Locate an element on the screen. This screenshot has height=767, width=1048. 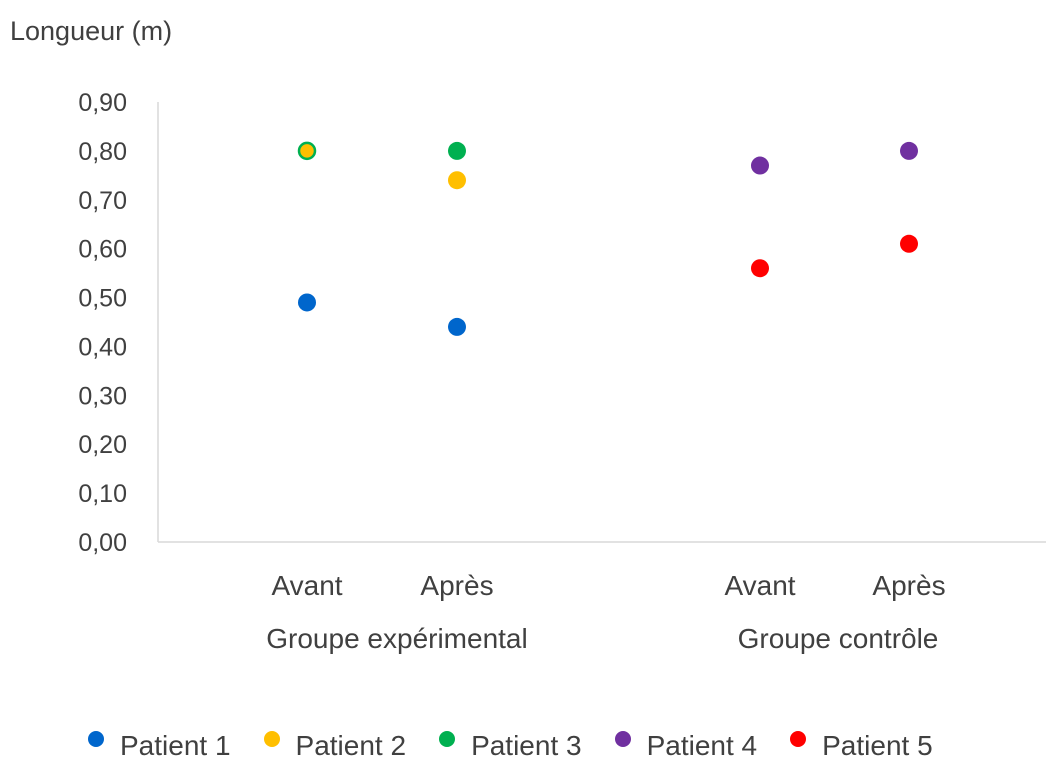
y-tick-label: 0,90 is located at coordinates (102, 103).